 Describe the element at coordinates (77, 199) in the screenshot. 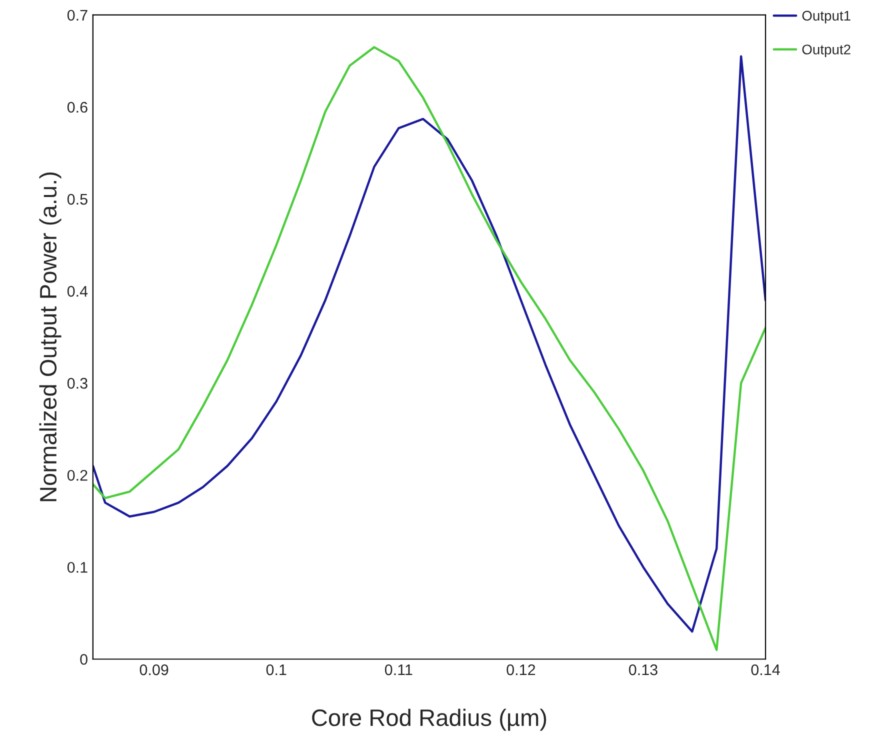

I see `y-tick-label: 0.5` at that location.